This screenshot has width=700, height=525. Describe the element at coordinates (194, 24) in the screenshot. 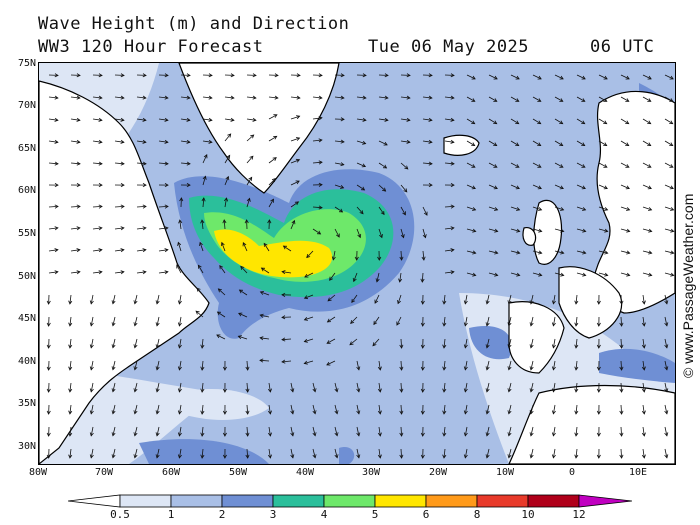

I see `map-title: Wave Height (m) and Direction` at that location.